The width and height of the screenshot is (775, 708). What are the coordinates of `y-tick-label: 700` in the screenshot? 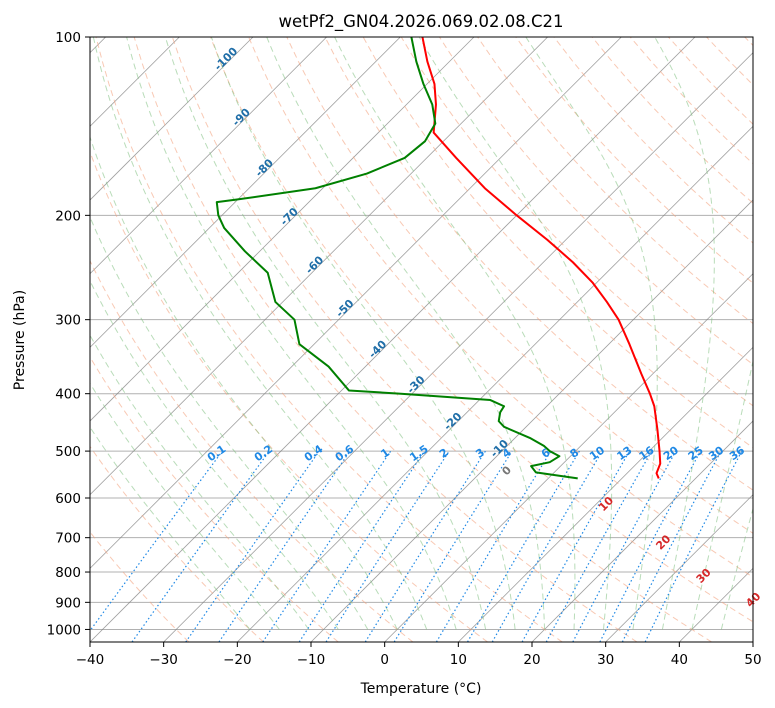 It's located at (68, 539).